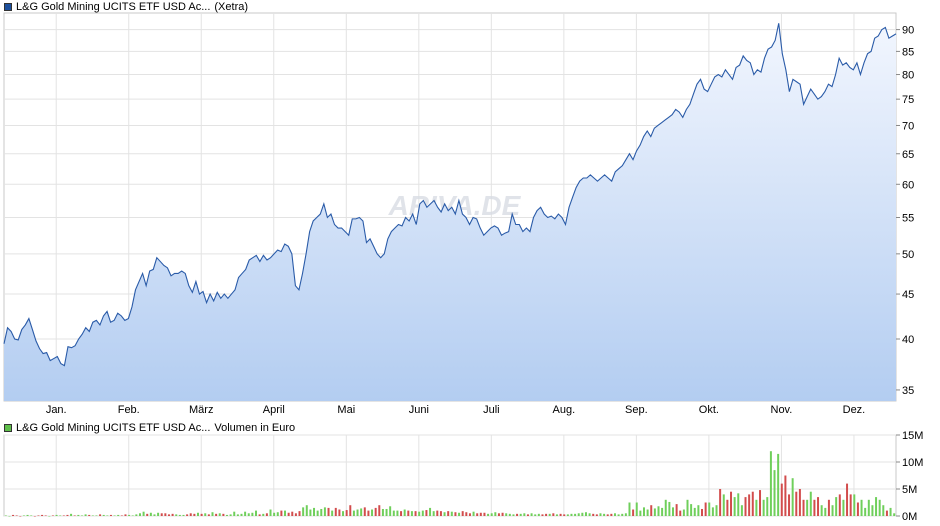  What do you see at coordinates (908, 185) in the screenshot?
I see `price-y-tick-label: 60` at bounding box center [908, 185].